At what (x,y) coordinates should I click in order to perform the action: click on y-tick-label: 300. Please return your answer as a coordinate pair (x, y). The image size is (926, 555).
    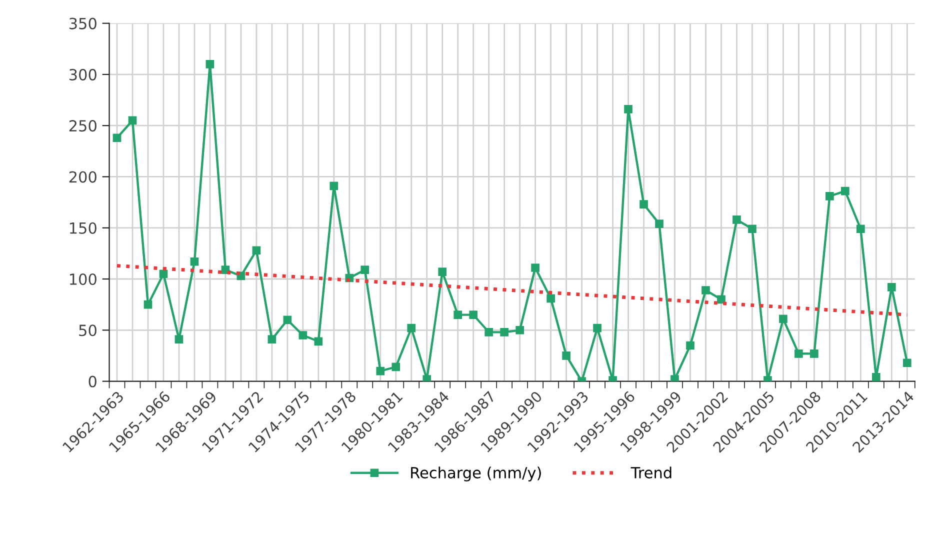
    Looking at the image, I should click on (82, 74).